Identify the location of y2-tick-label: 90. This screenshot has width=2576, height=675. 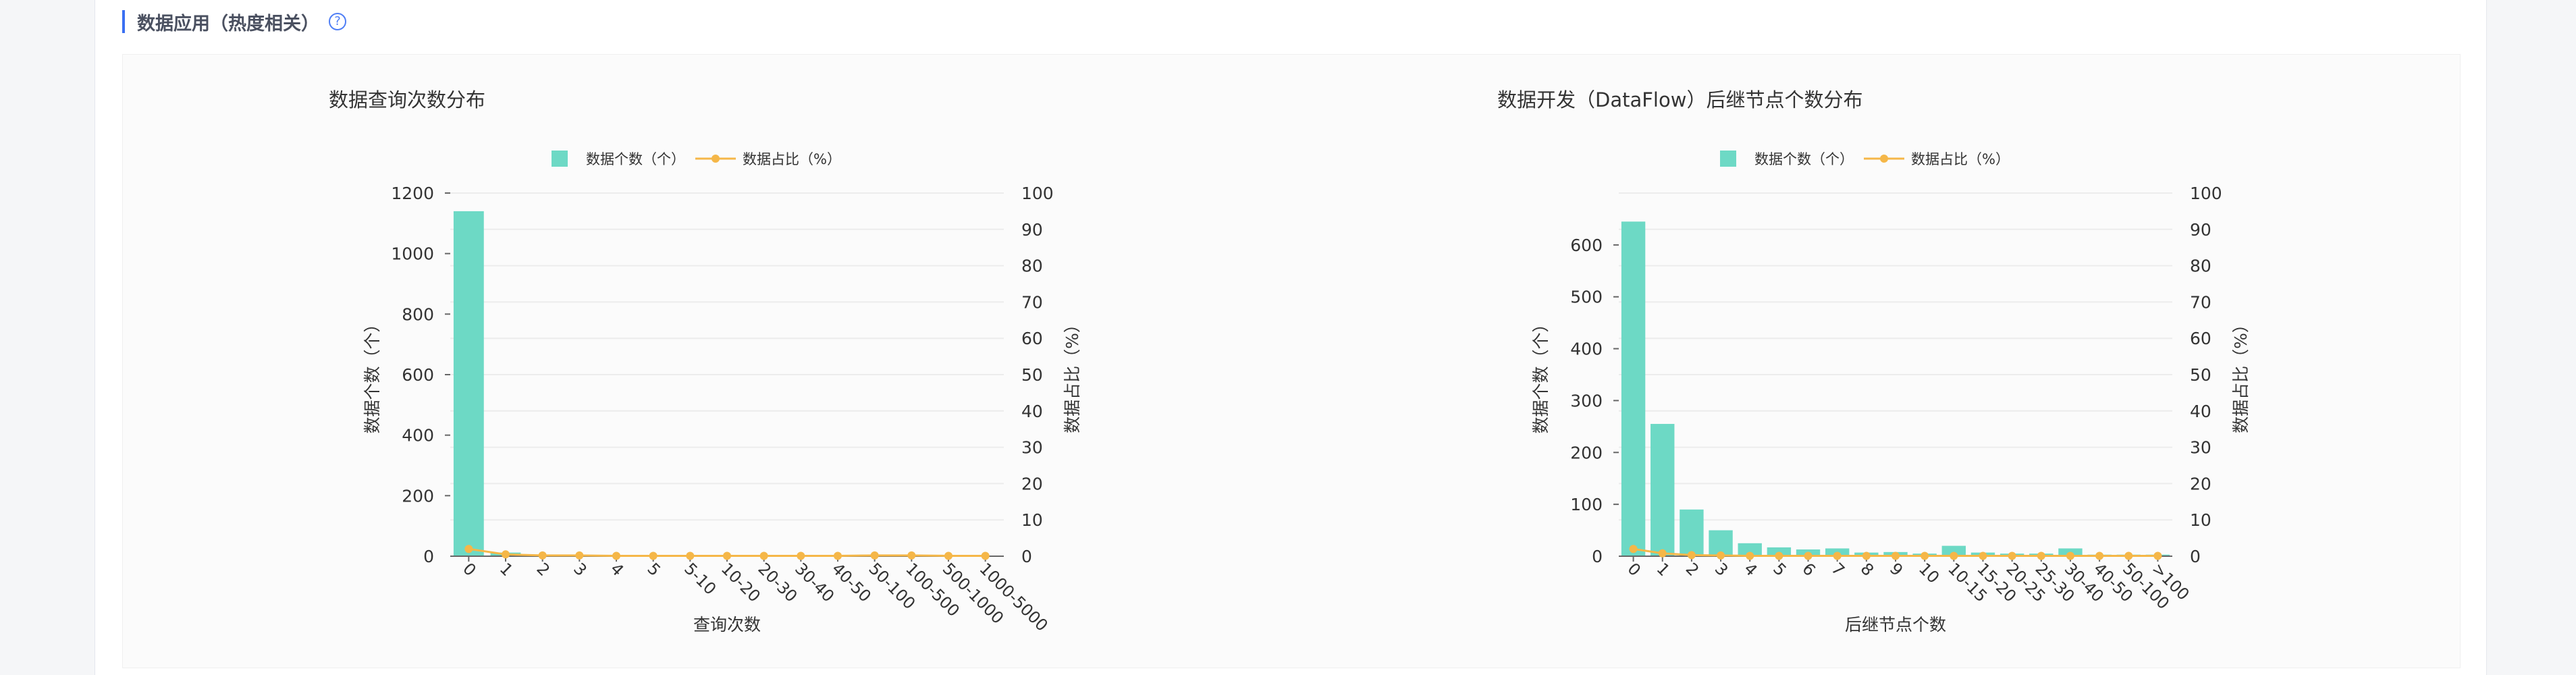
(2201, 230).